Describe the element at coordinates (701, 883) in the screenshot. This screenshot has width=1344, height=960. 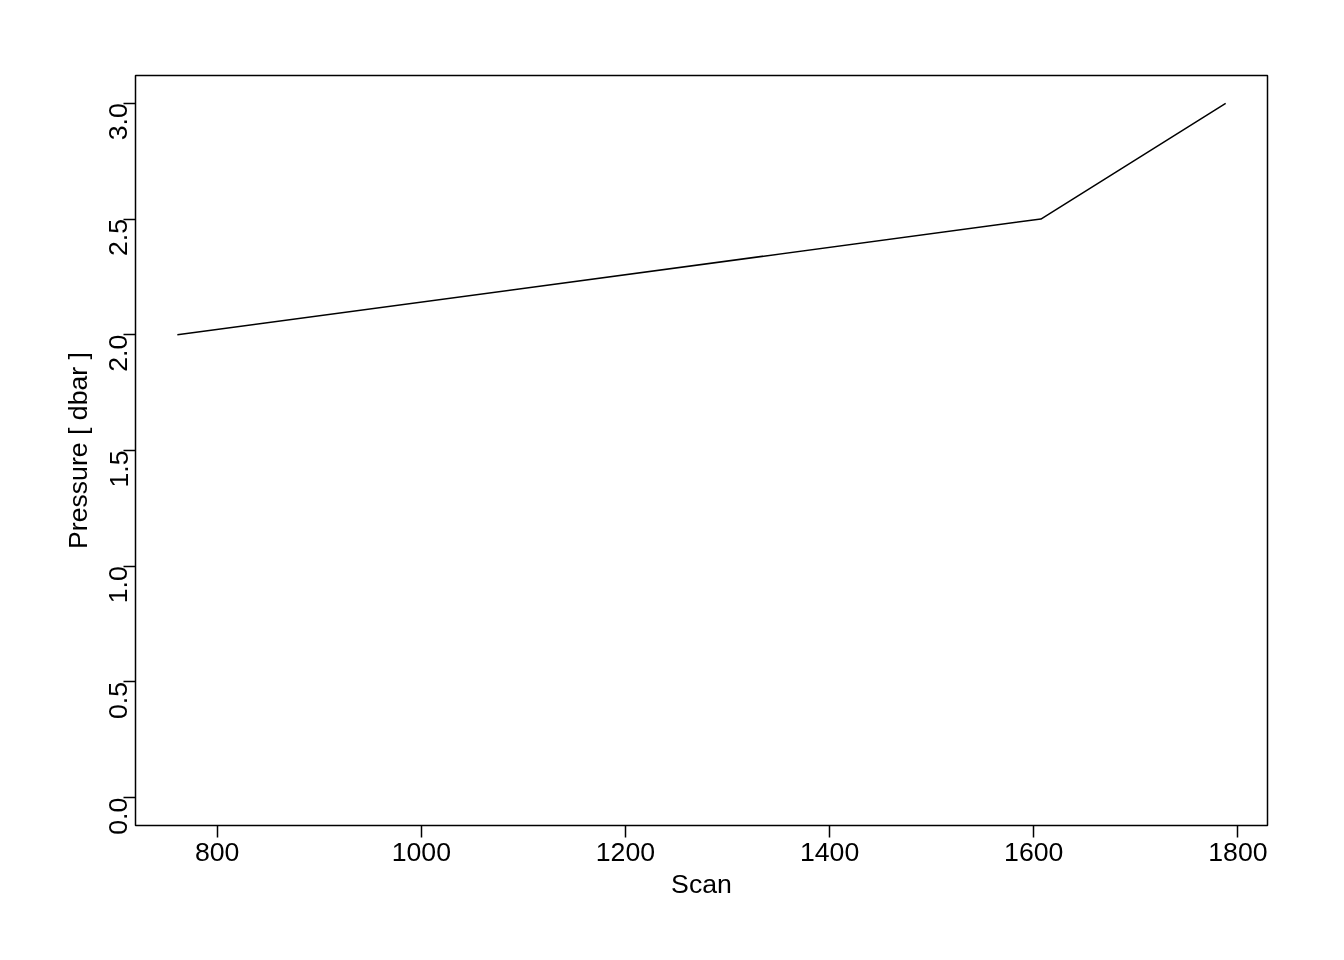
I see `x-axis-title: Scan` at that location.